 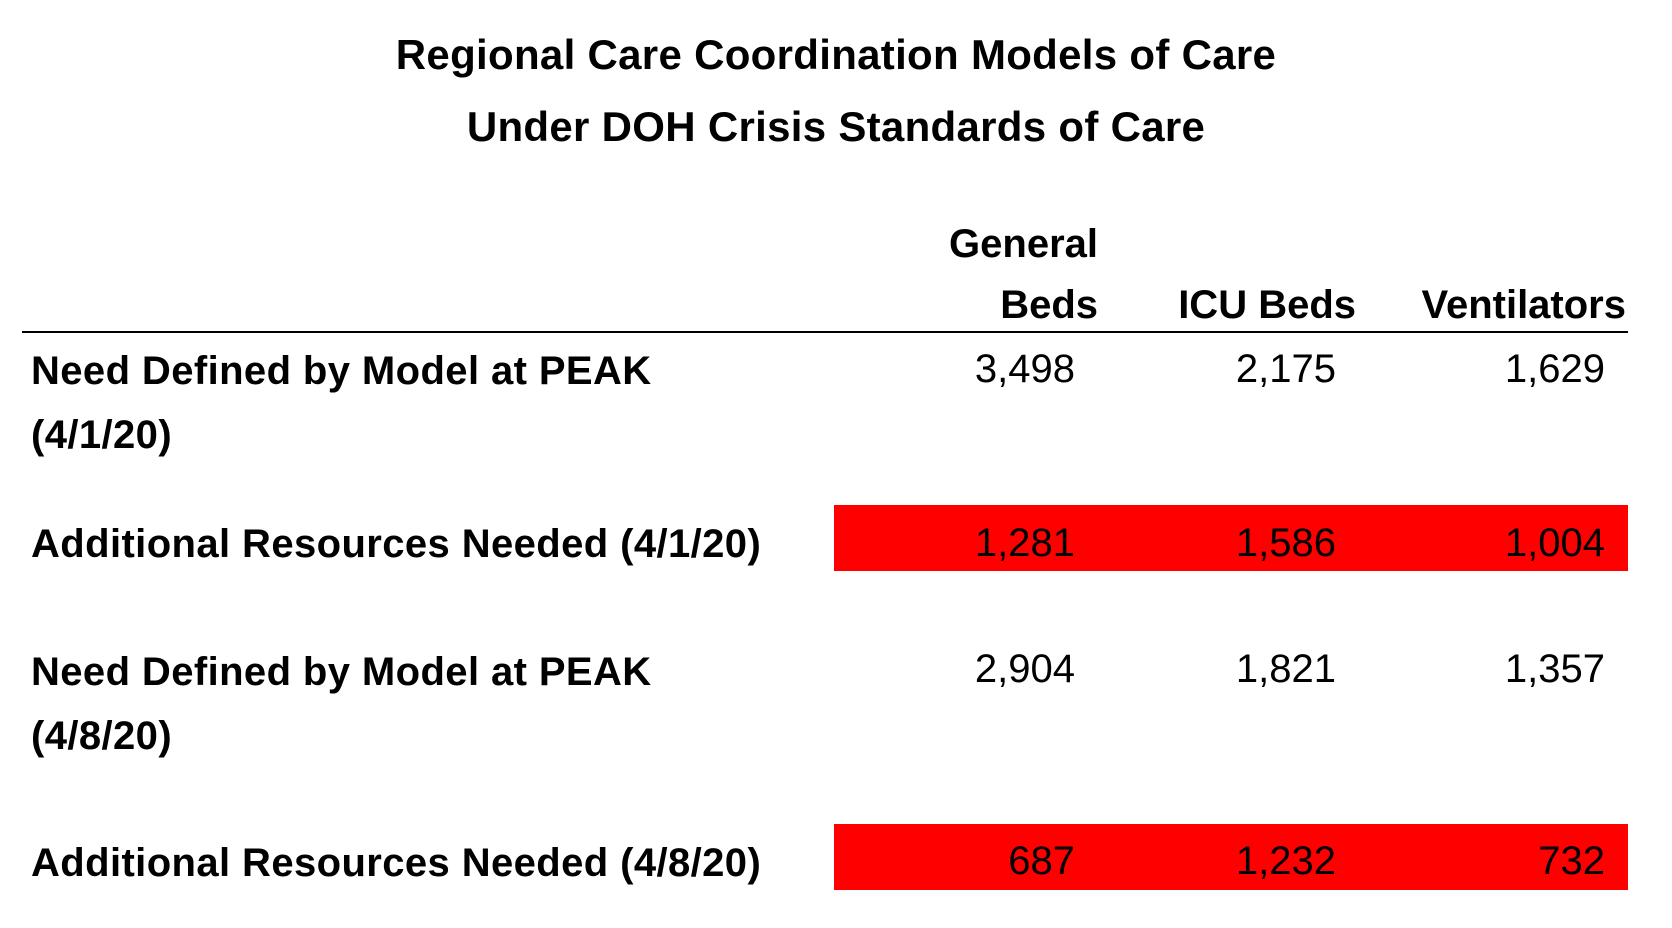 I want to click on row-label-additional-4-1: Additional Resources Needed (4/1/20), so click(x=396, y=544).